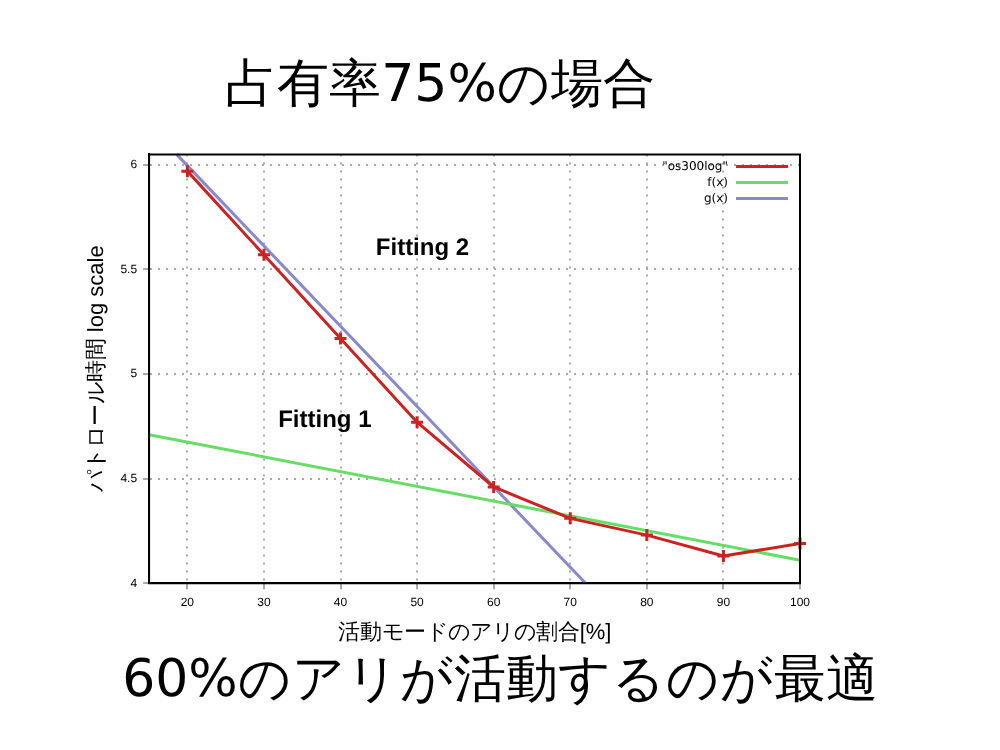 The width and height of the screenshot is (1000, 750). Describe the element at coordinates (440, 84) in the screenshot. I see `chart-title: 占有率75%の場合` at that location.